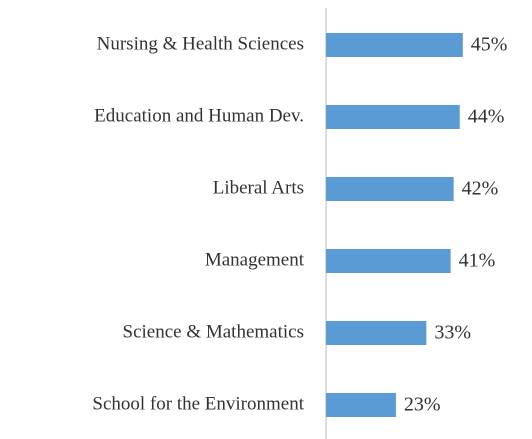 Image resolution: width=532 pixels, height=439 pixels. What do you see at coordinates (480, 189) in the screenshot?
I see `value-label: 42%` at bounding box center [480, 189].